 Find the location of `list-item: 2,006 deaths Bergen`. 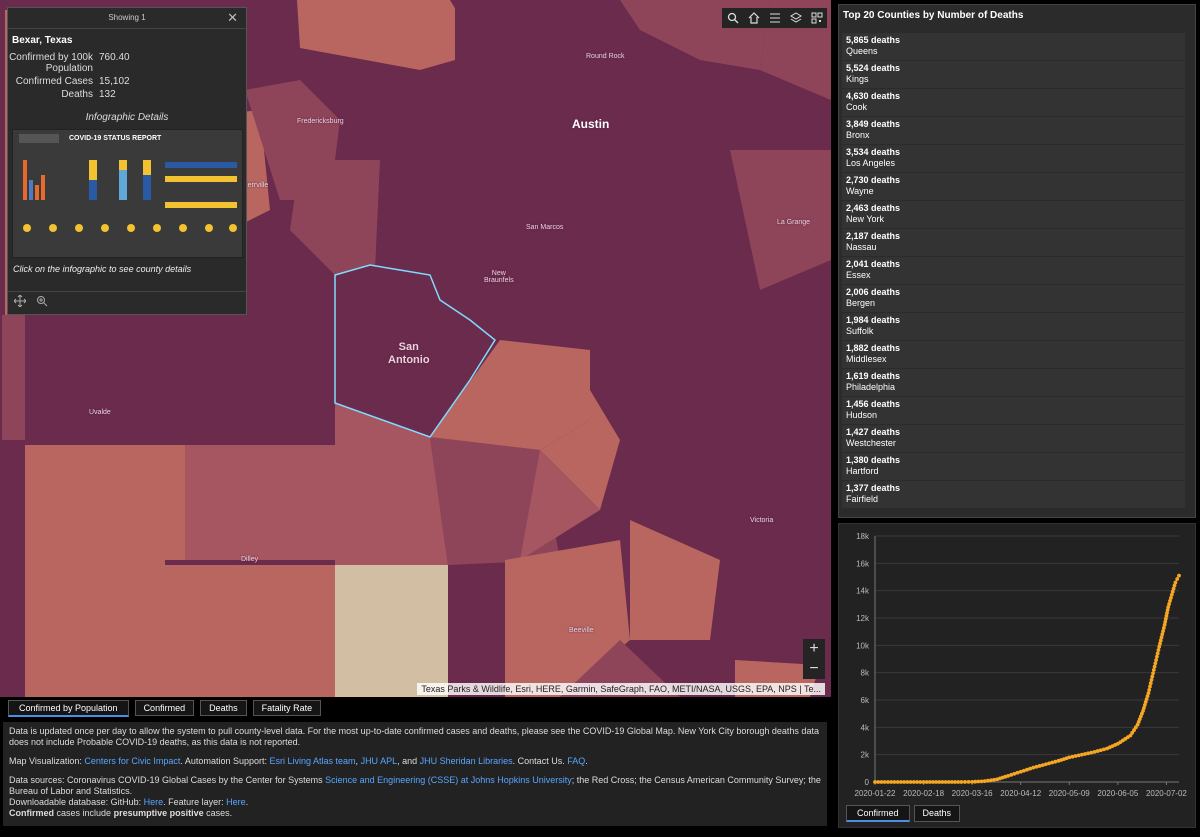

list-item: 2,006 deaths Bergen is located at coordinates (1013, 299).